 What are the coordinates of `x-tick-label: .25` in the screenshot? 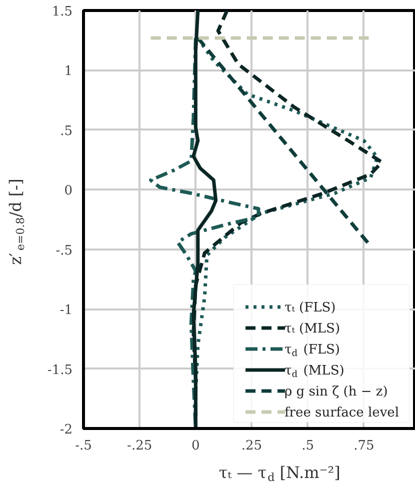 It's located at (251, 446).